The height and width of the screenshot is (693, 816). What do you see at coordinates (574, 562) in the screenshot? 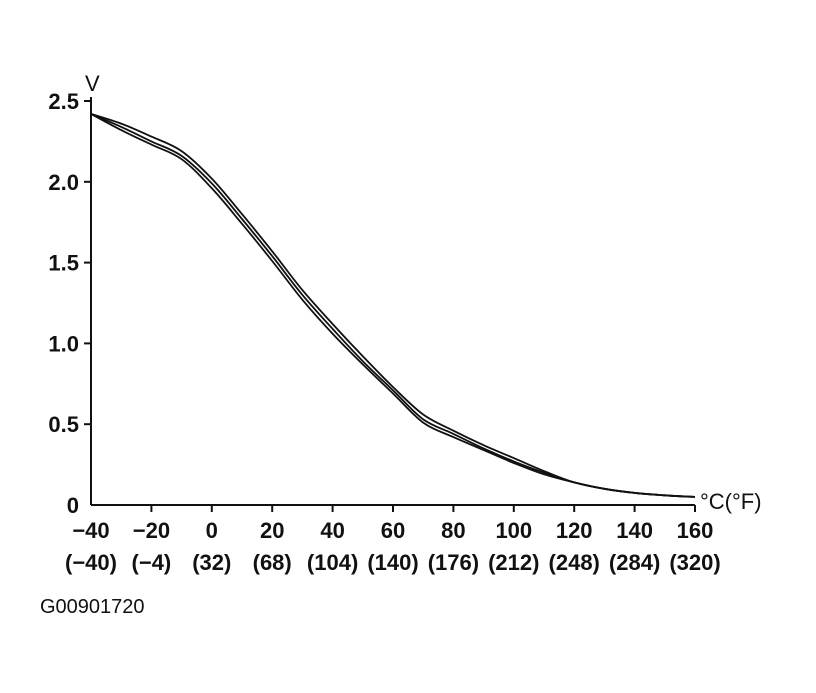
I see `x-tick-label-fahrenheit: (248)` at bounding box center [574, 562].